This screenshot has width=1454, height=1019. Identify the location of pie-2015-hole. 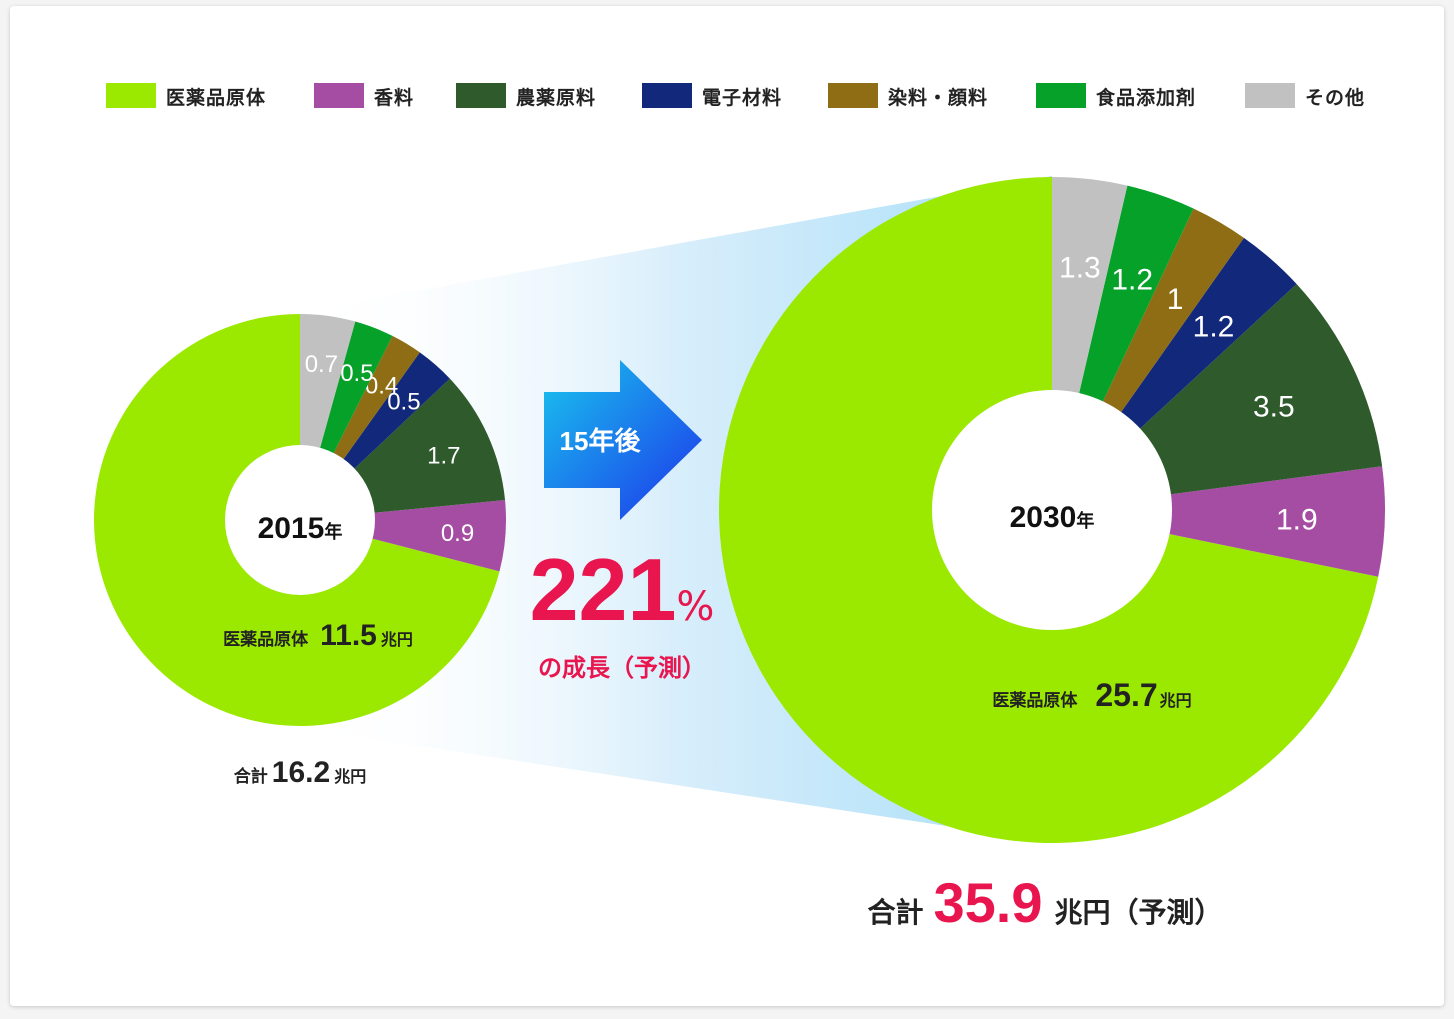
(300, 520).